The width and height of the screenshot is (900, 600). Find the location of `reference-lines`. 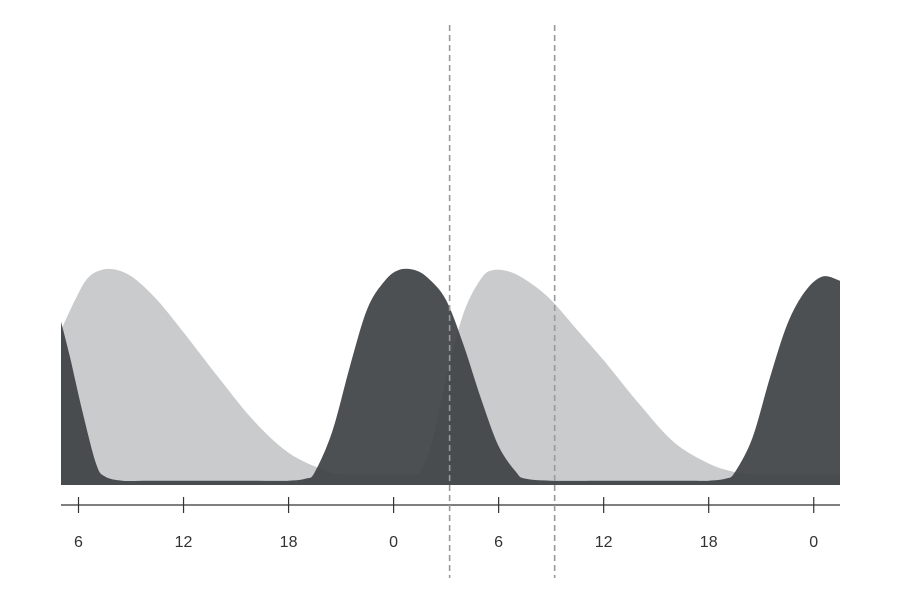

reference-lines is located at coordinates (502, 301).